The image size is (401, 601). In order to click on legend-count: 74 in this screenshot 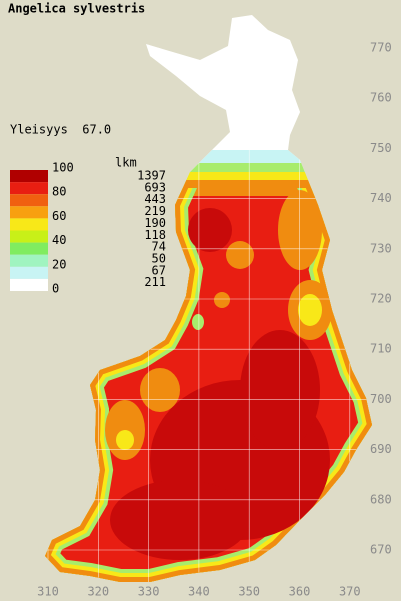, I will do `click(159, 247)`.